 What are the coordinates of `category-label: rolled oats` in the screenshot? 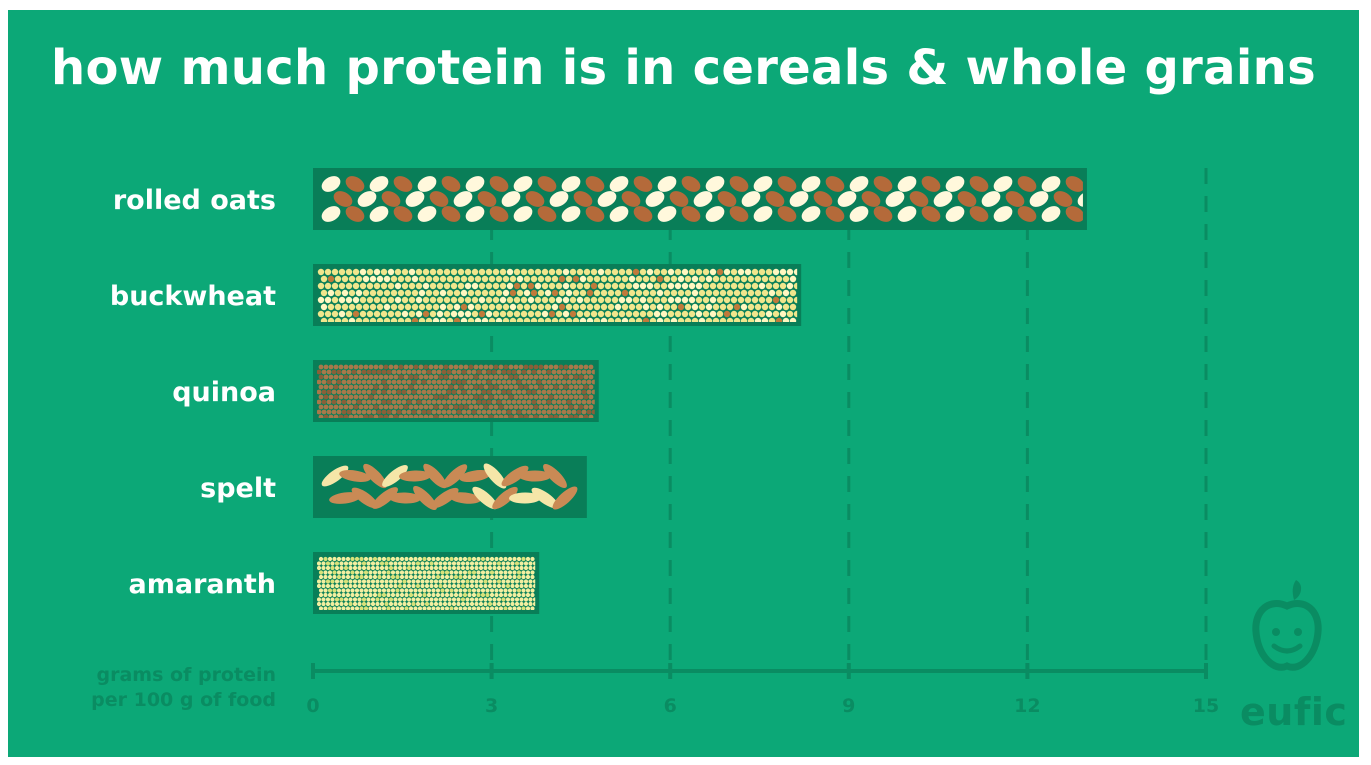 It's located at (194, 200).